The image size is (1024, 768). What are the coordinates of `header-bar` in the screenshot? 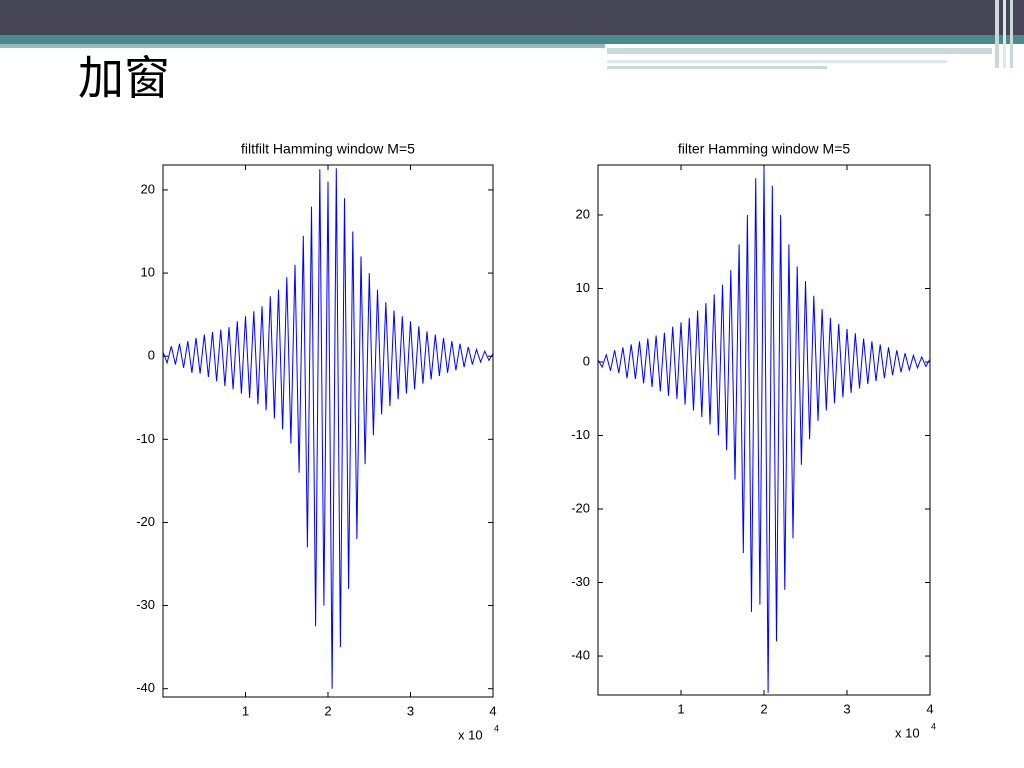 It's located at (512, 17).